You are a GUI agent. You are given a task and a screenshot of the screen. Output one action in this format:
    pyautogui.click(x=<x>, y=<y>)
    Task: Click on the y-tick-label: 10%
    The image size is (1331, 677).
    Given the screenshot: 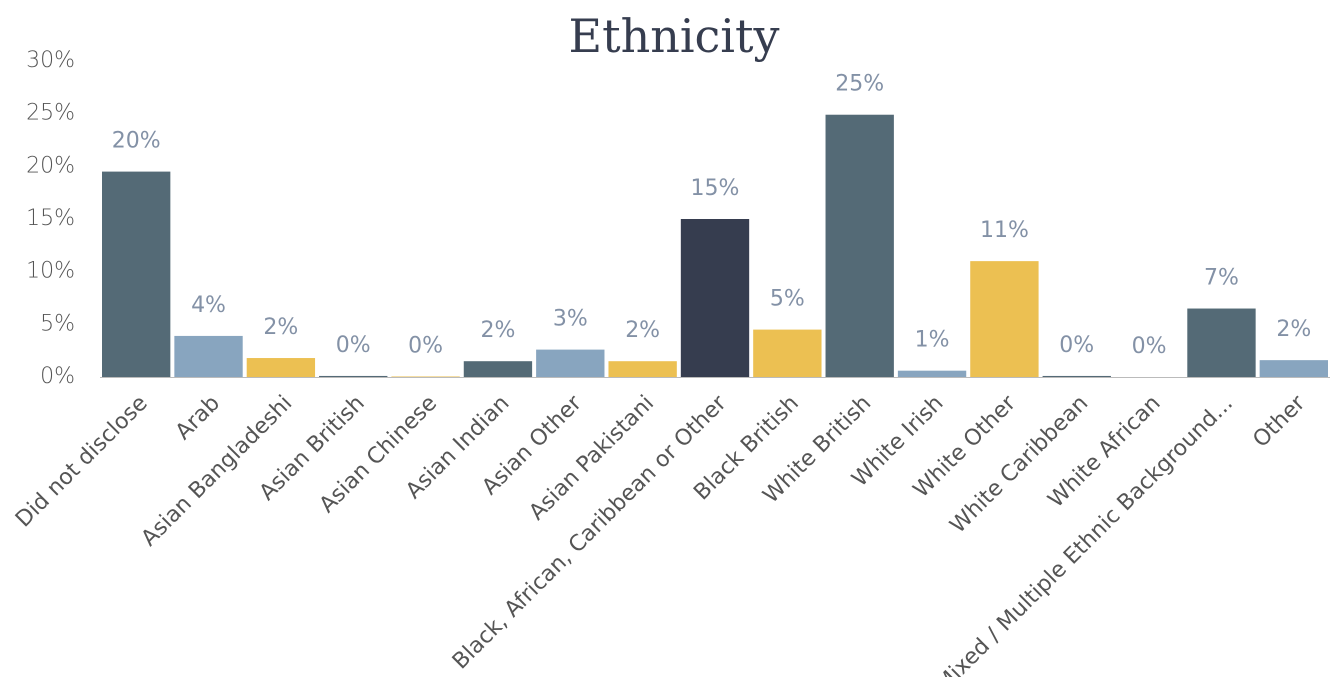 What is the action you would take?
    pyautogui.click(x=50, y=271)
    